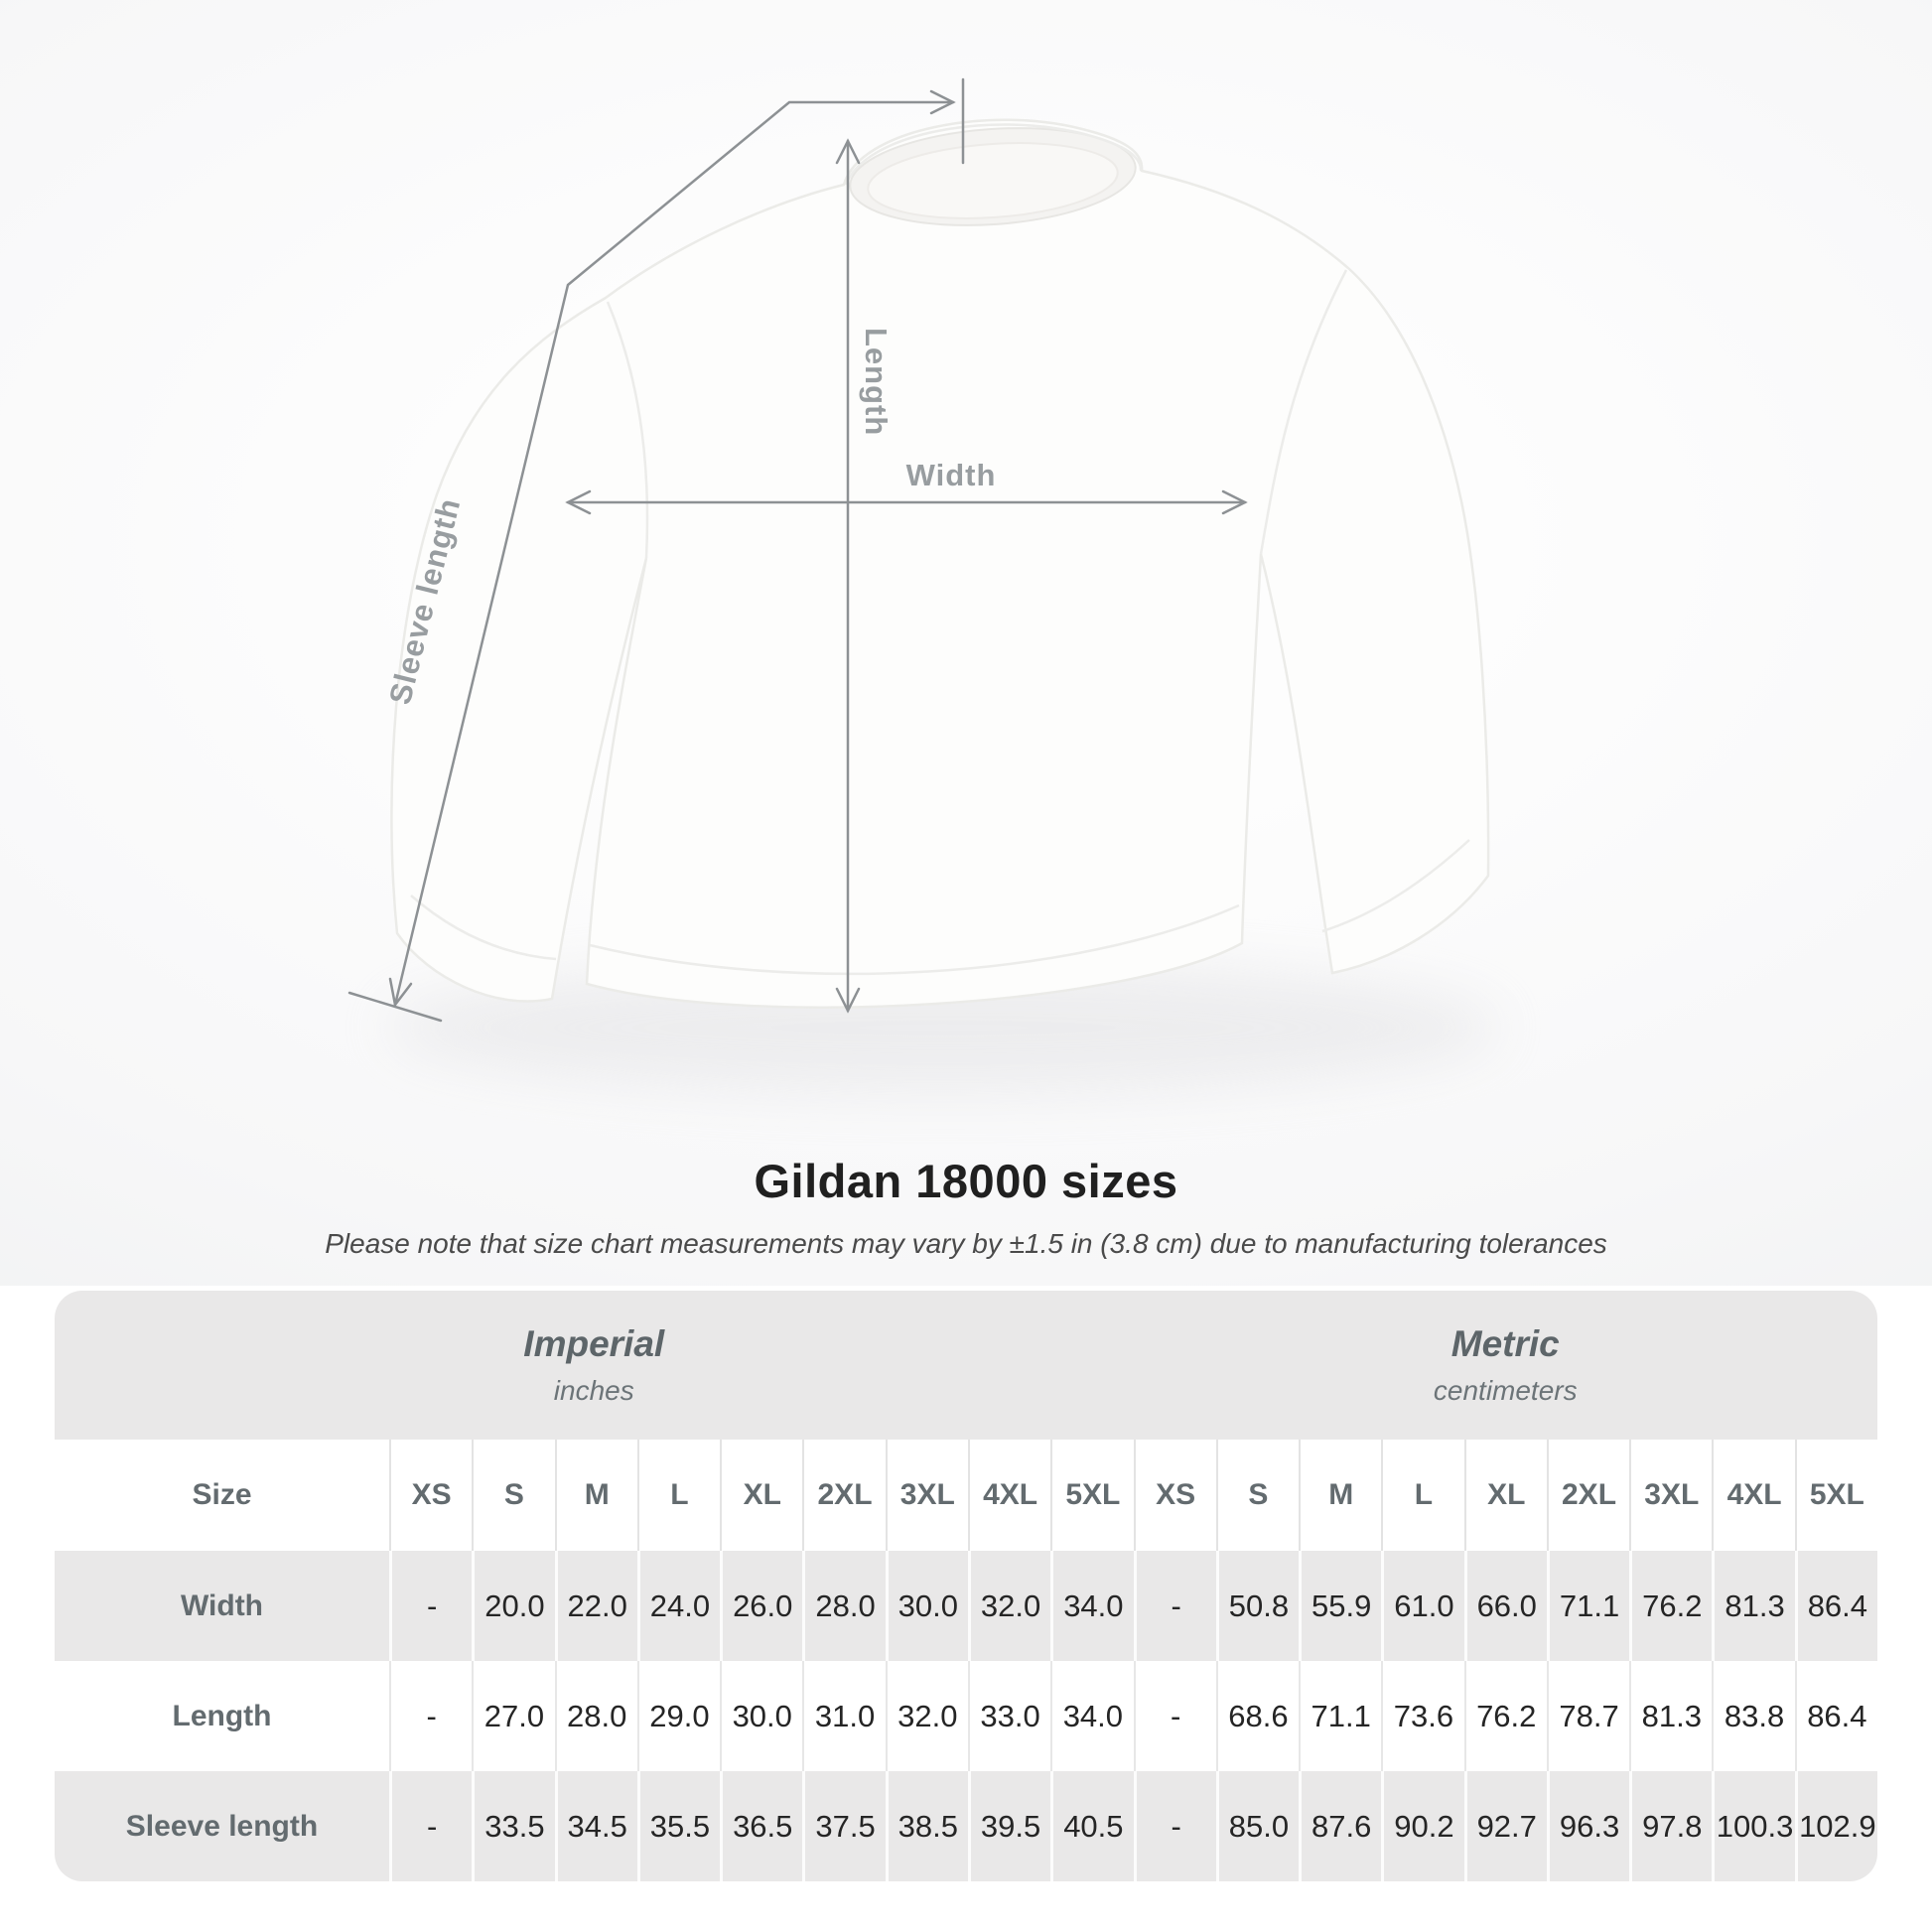  I want to click on table-cell: 20.0, so click(513, 1606).